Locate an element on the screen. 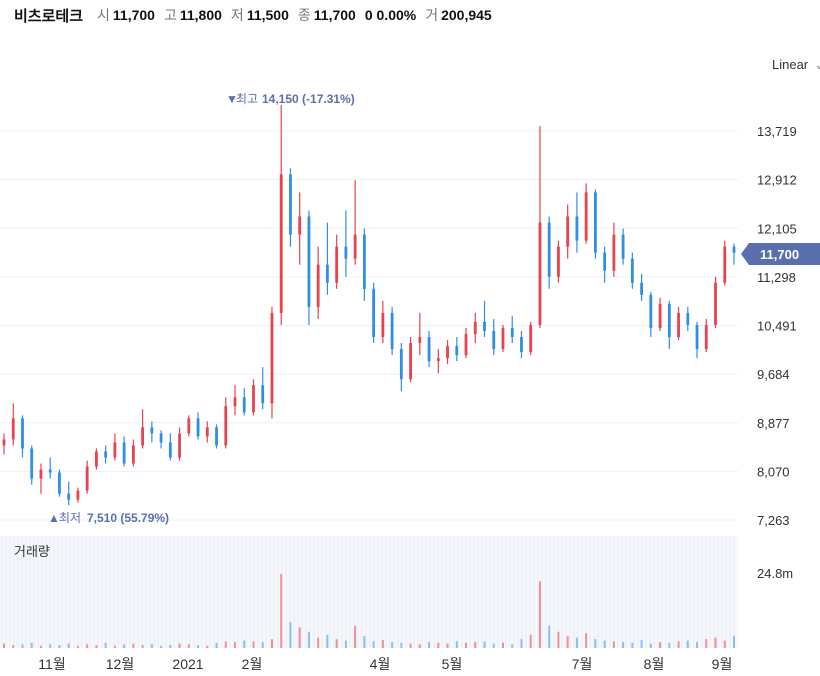  chevron-down-icon: ⌄ is located at coordinates (817, 64).